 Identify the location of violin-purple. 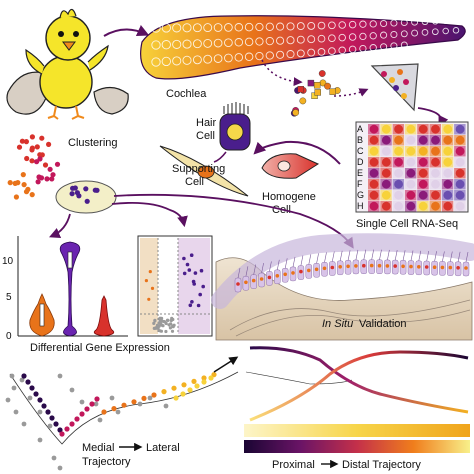
(70, 289).